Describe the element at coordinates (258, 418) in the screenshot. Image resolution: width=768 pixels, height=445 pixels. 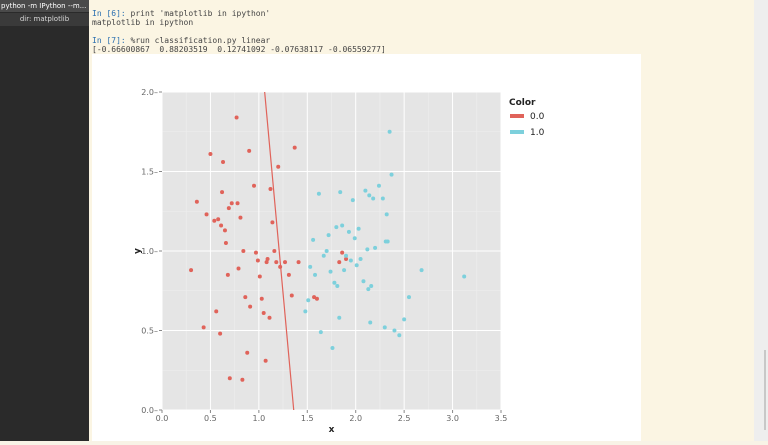
I see `x-tick-label: 1.0` at that location.